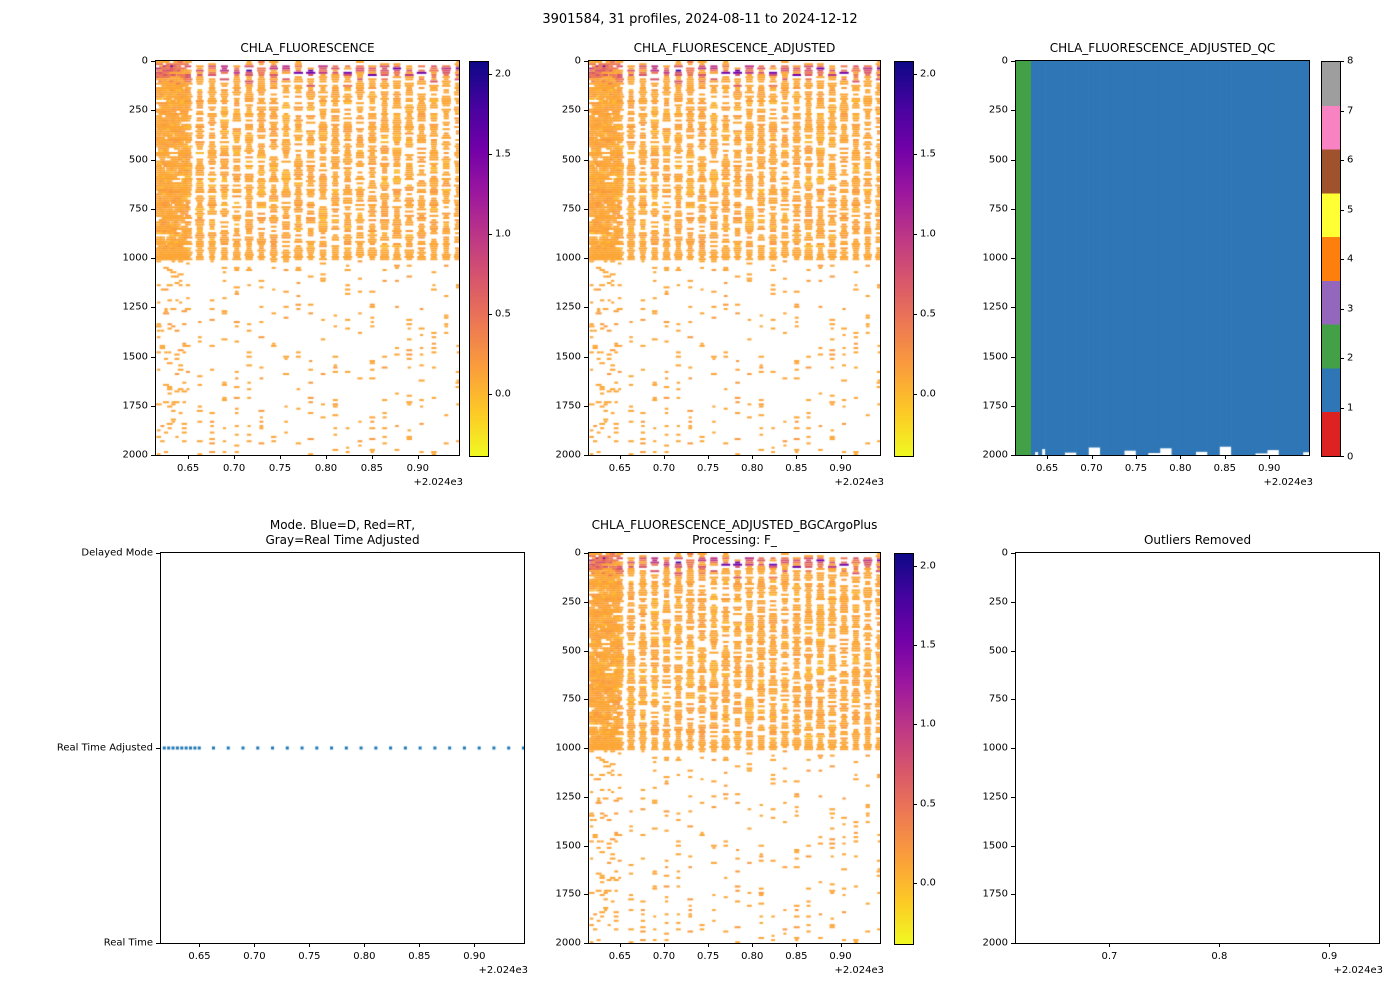 The image size is (1400, 1000). Describe the element at coordinates (1162, 258) in the screenshot. I see `qc-flag-heatmap` at that location.